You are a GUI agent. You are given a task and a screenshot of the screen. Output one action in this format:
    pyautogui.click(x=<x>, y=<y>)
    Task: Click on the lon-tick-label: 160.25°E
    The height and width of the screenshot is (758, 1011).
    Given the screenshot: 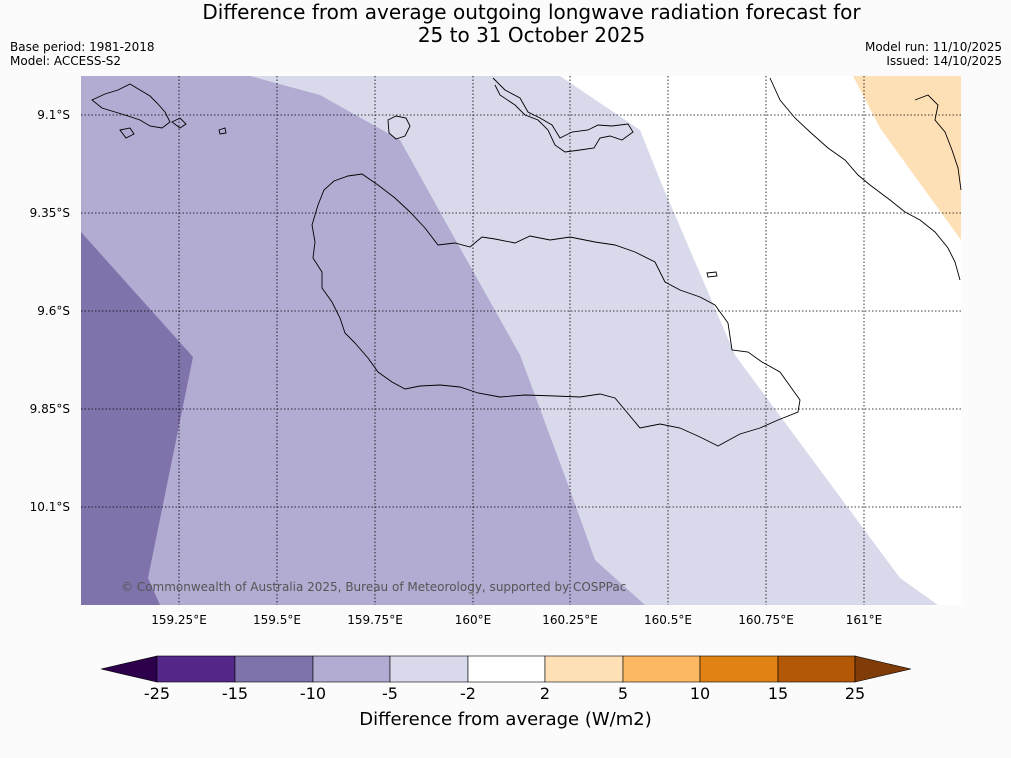 What is the action you would take?
    pyautogui.click(x=570, y=620)
    